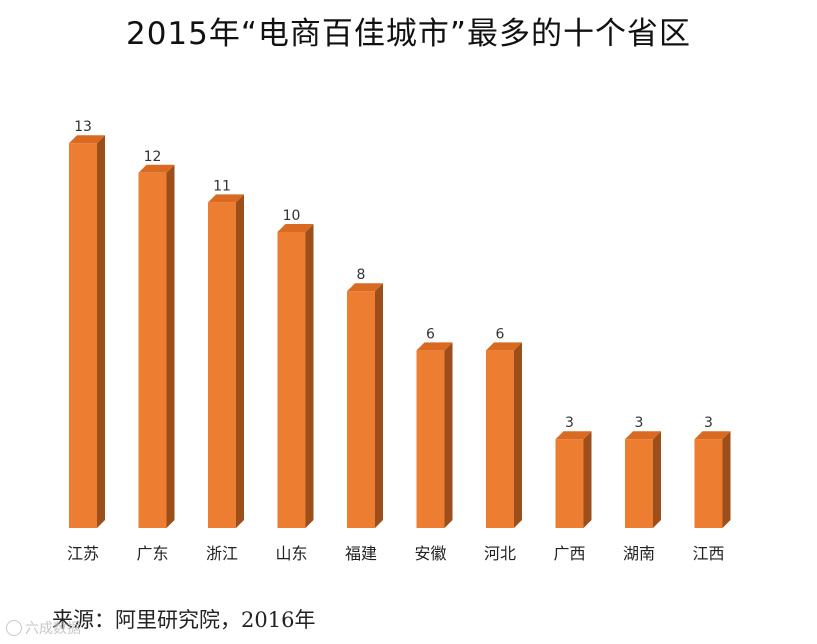 Image resolution: width=817 pixels, height=644 pixels. Describe the element at coordinates (153, 157) in the screenshot. I see `data-label: 12` at that location.